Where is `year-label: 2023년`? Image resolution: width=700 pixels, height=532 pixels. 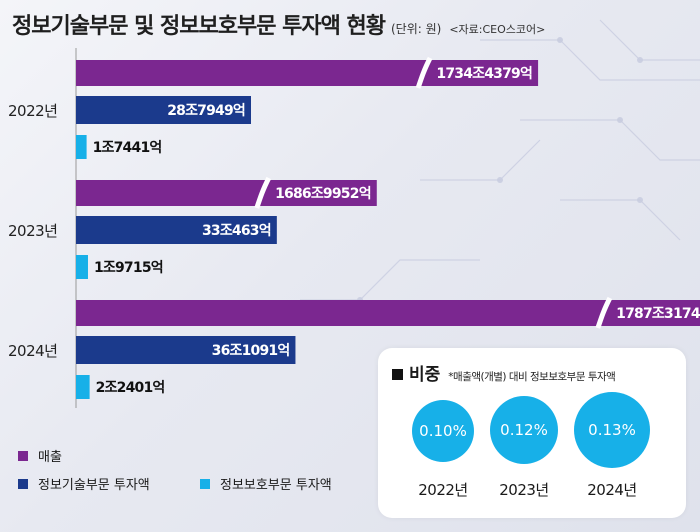
year-label: 2023년 is located at coordinates (32, 231).